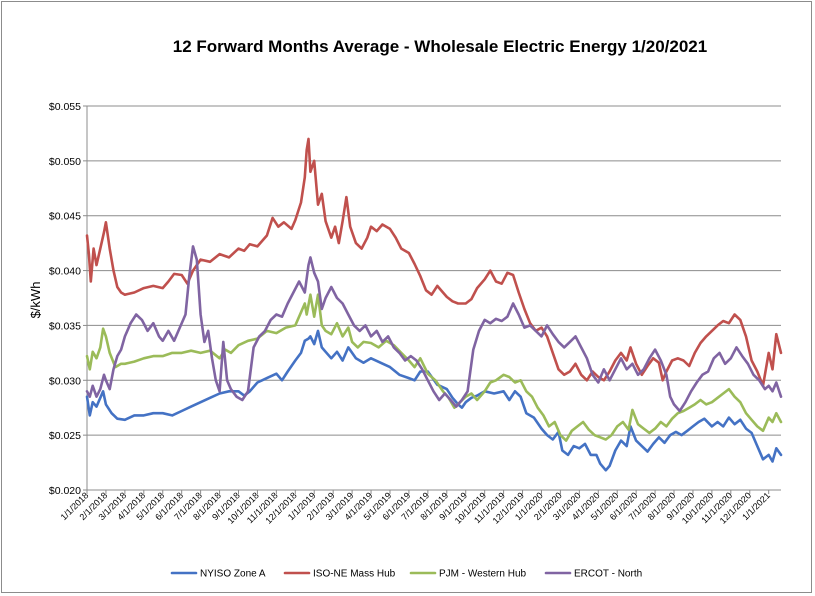 Image resolution: width=815 pixels, height=596 pixels. I want to click on y-tick-label: $0.040, so click(65, 272).